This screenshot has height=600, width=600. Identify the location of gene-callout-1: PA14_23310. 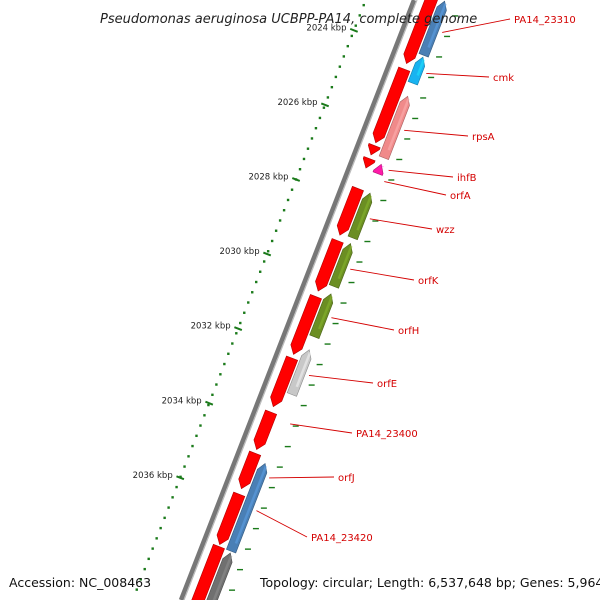
(509, 24).